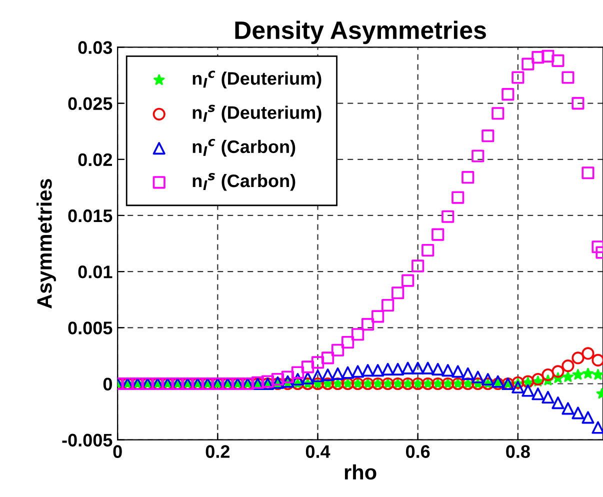  I want to click on x-tick-label: 0.2, so click(218, 451).